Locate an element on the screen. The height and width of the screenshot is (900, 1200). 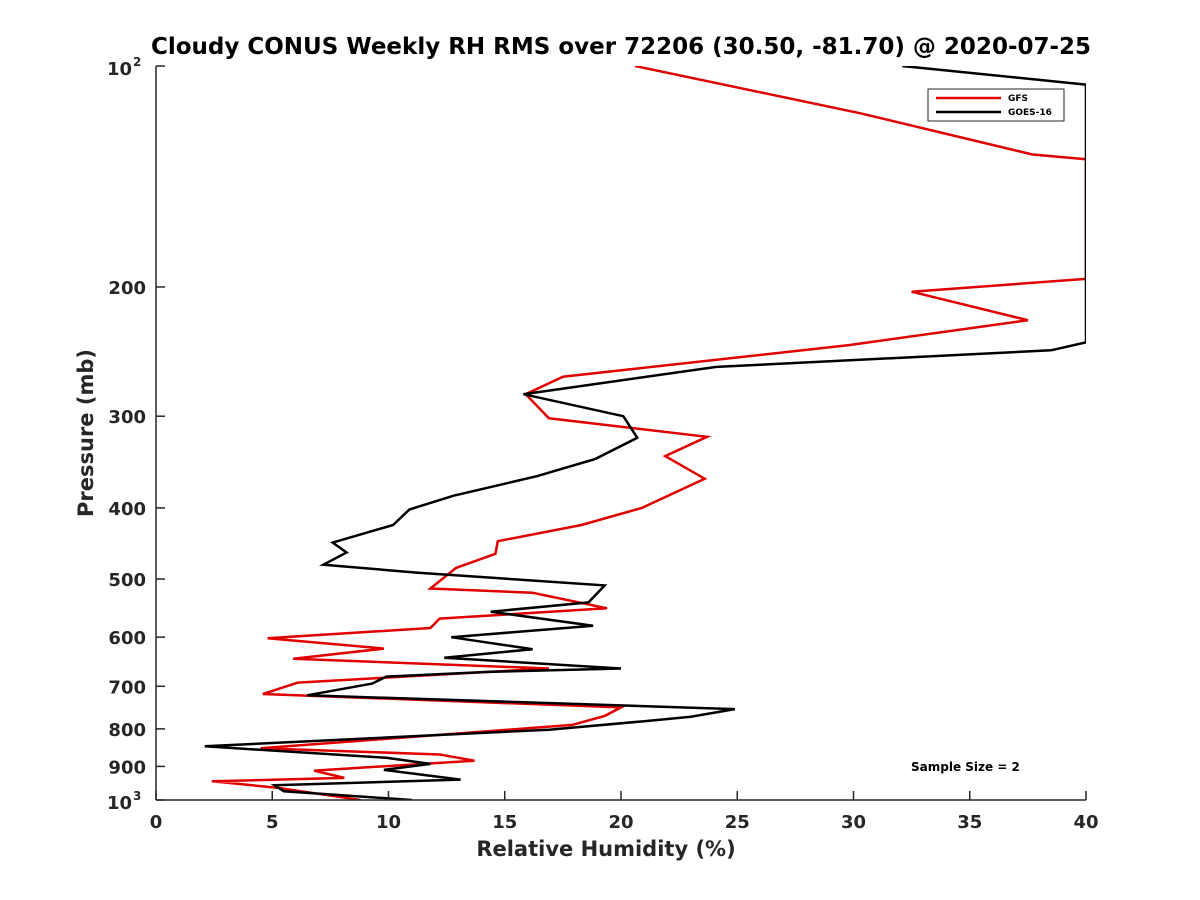
y-tick-label: 900 is located at coordinates (127, 767).